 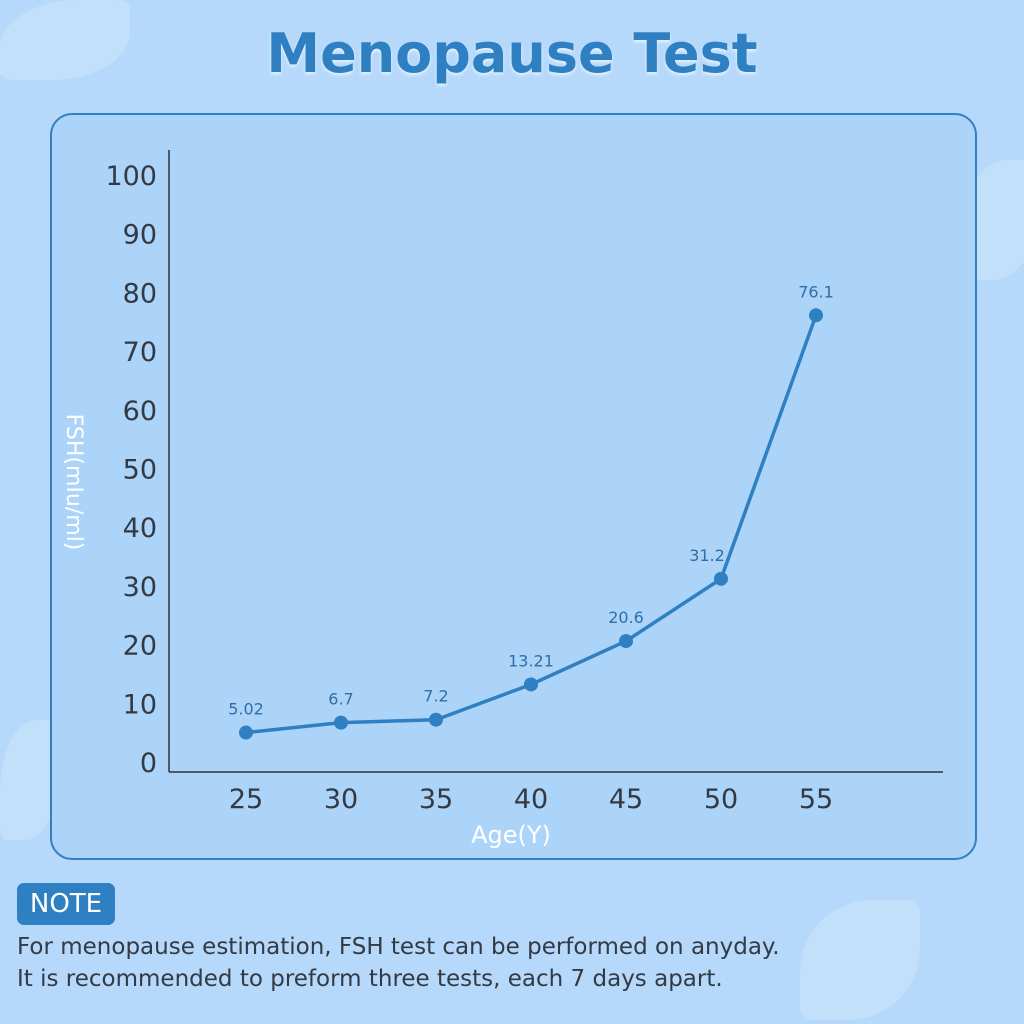 What do you see at coordinates (816, 291) in the screenshot?
I see `data-label: 76.1` at bounding box center [816, 291].